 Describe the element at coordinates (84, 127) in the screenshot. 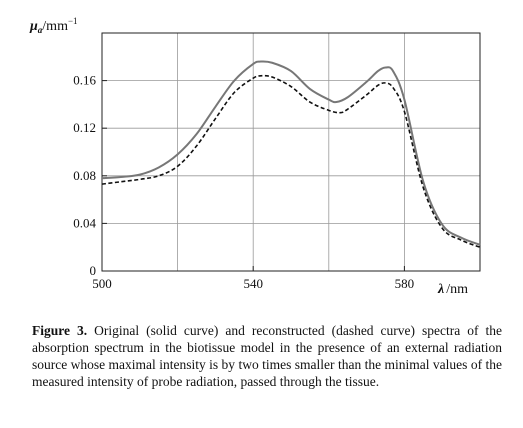

I see `y-tick-label: 0.12` at that location.